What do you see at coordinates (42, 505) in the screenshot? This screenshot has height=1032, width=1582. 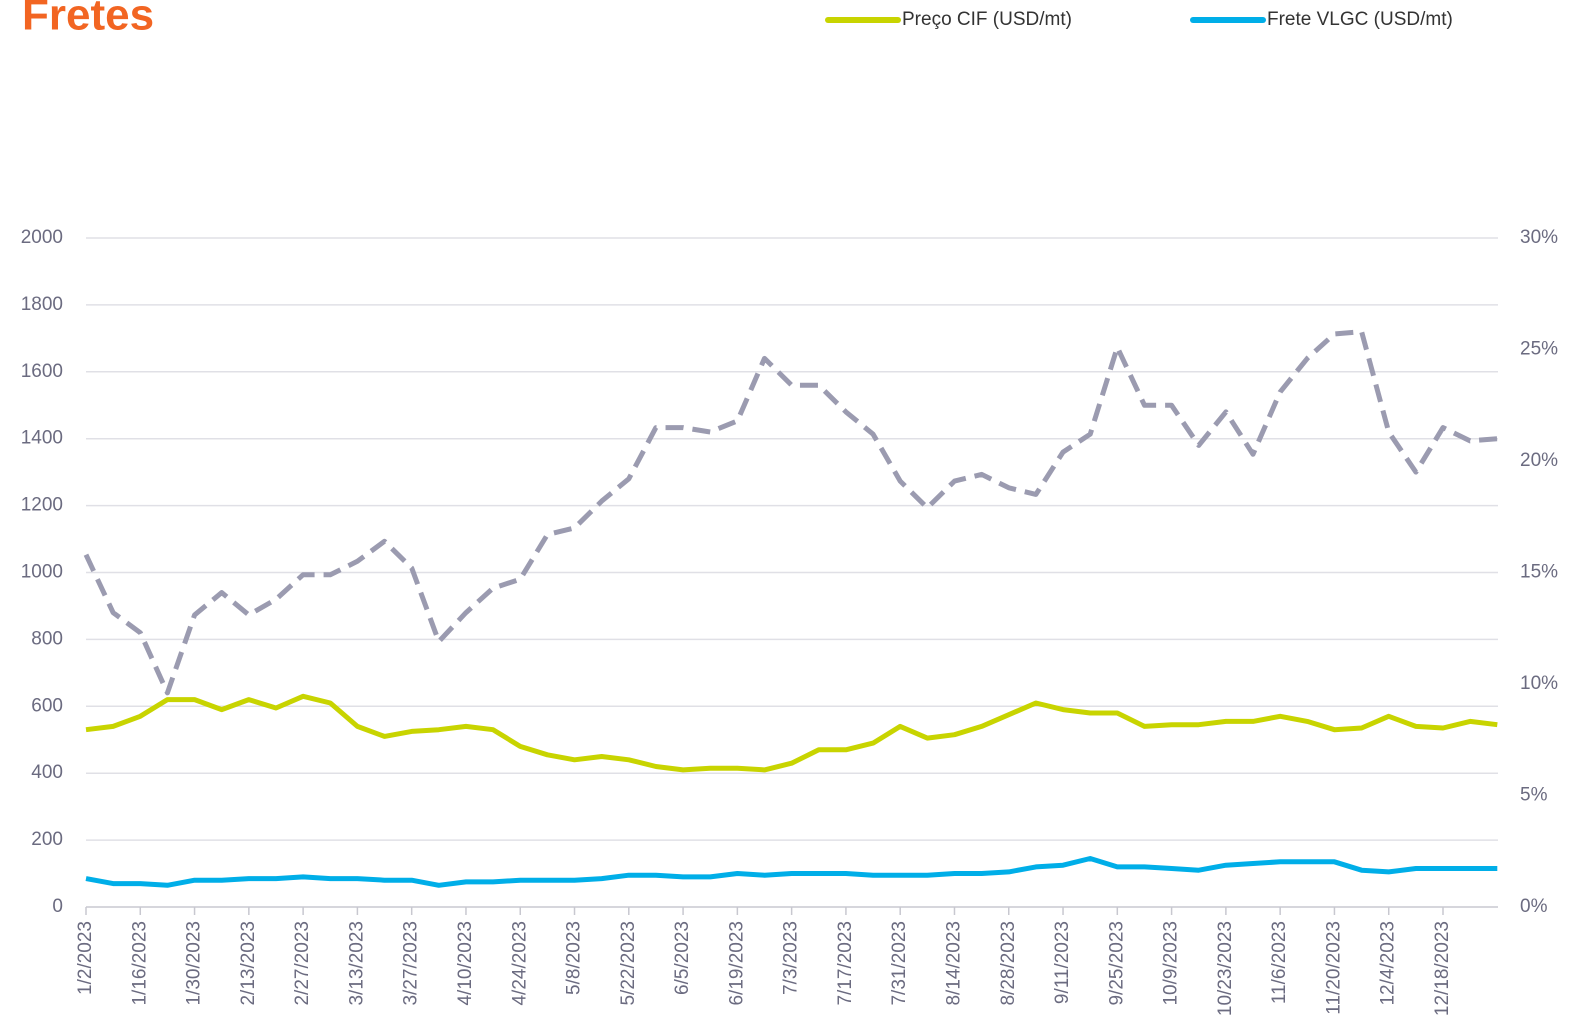 I see `y-tick-label: 1200` at bounding box center [42, 505].